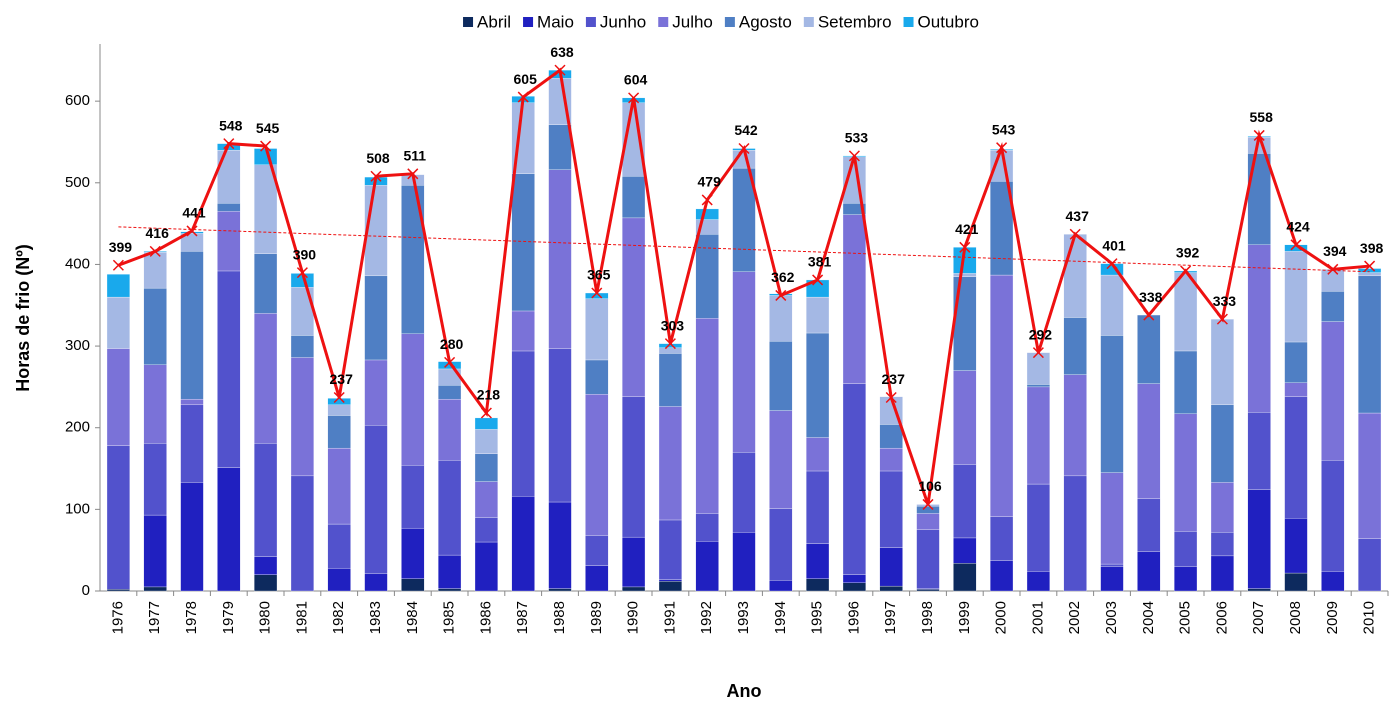 The height and width of the screenshot is (704, 1394). Describe the element at coordinates (765, 21) in the screenshot. I see `legend-label: Agosto` at that location.